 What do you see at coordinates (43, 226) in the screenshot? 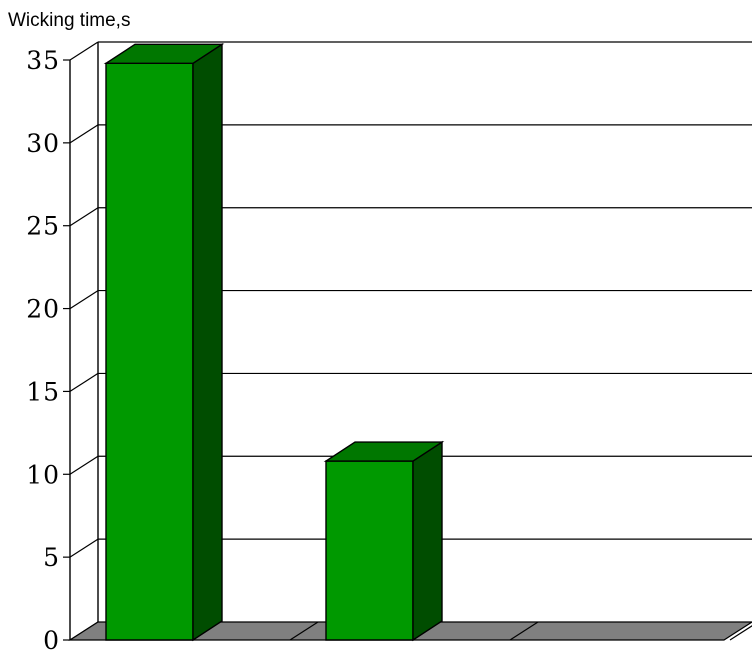
I see `y-tick-label: 25` at bounding box center [43, 226].